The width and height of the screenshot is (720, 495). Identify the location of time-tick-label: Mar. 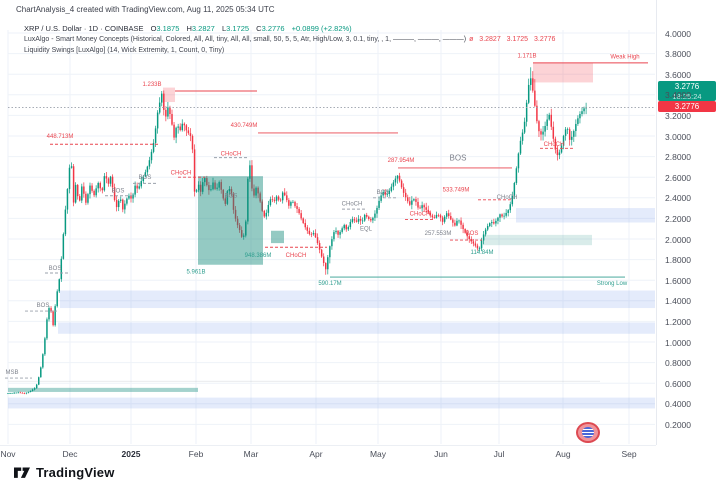
(251, 454).